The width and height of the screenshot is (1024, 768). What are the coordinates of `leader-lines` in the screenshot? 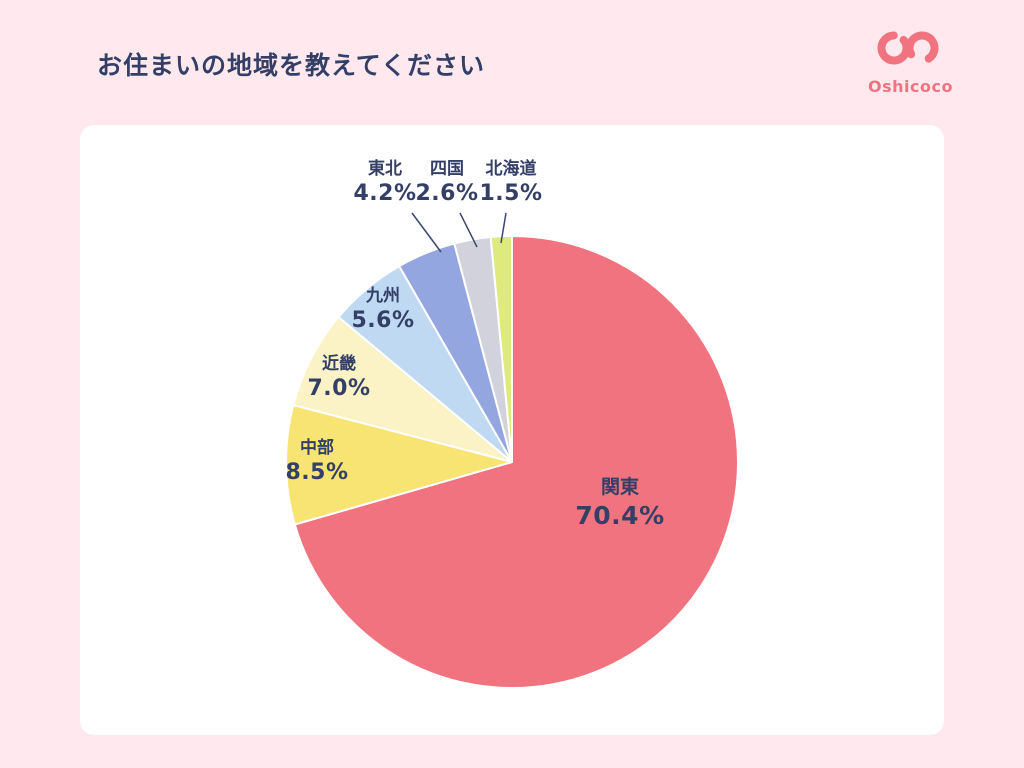 It's located at (459, 232).